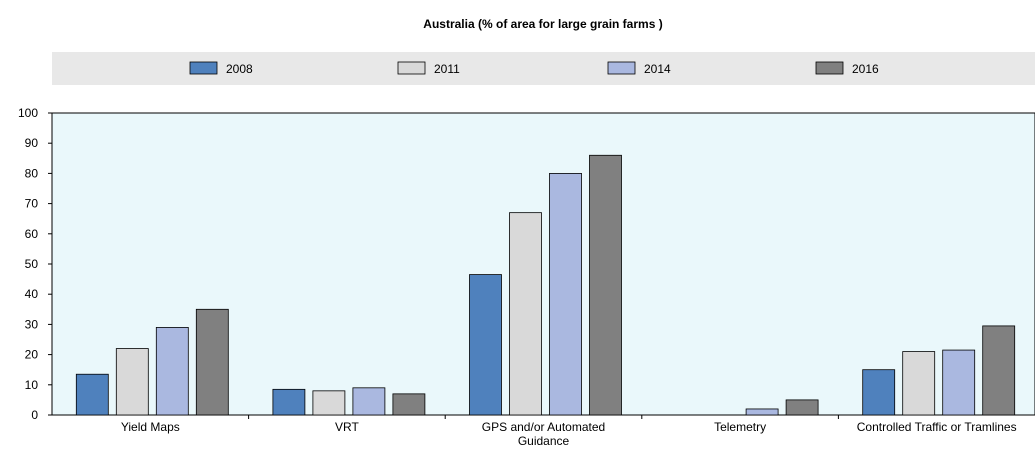  What do you see at coordinates (32, 204) in the screenshot?
I see `y-tick-label: 70` at bounding box center [32, 204].